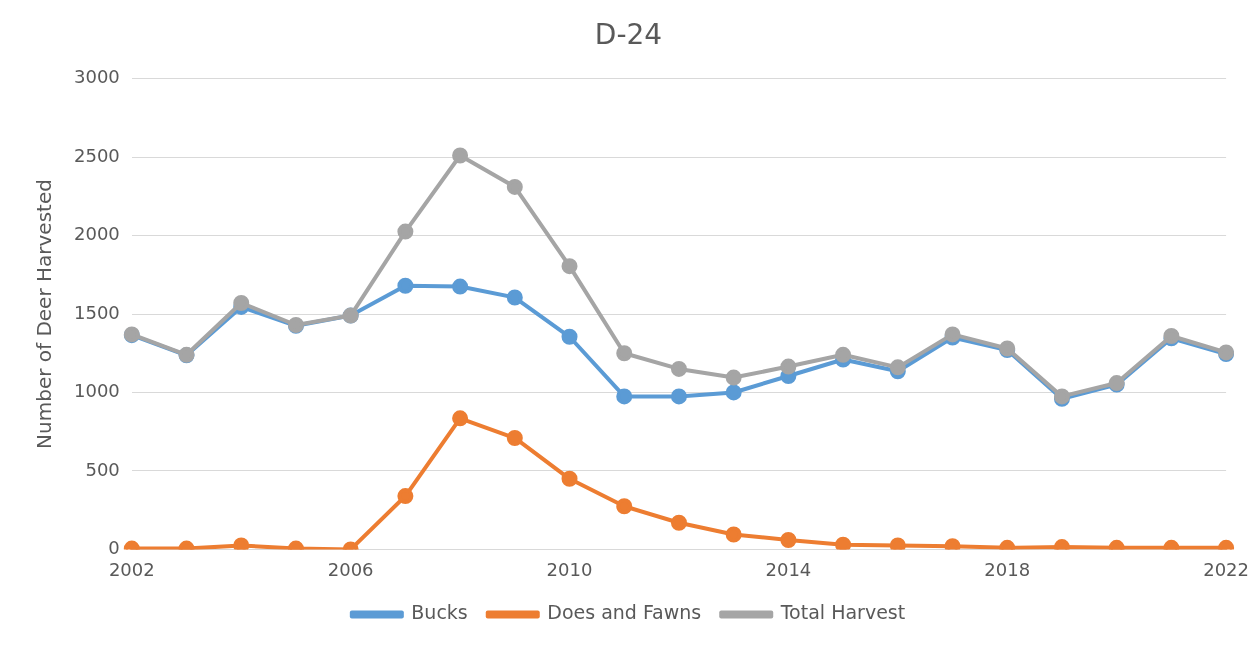  I want to click on legend-label: Total Harvest, so click(842, 612).